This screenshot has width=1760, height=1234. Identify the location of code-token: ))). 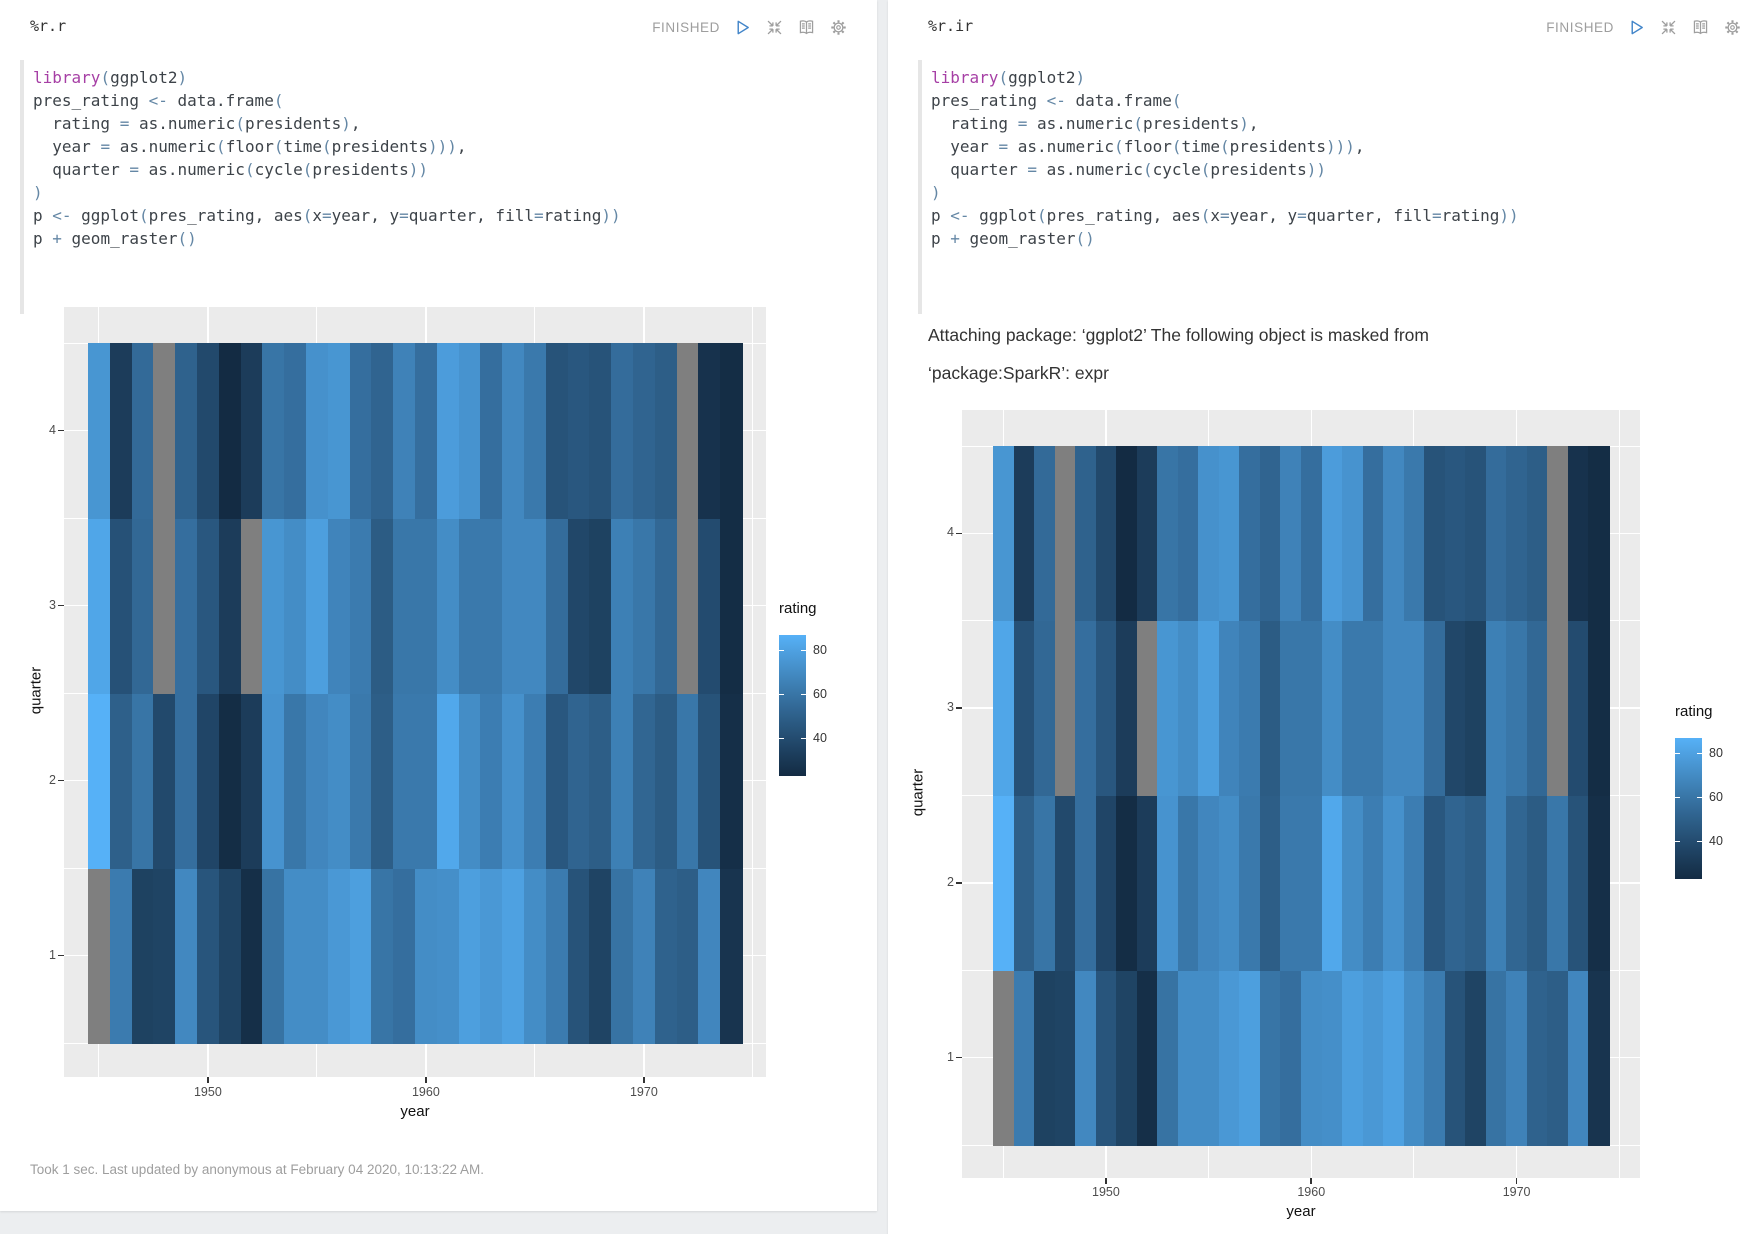
(442, 146).